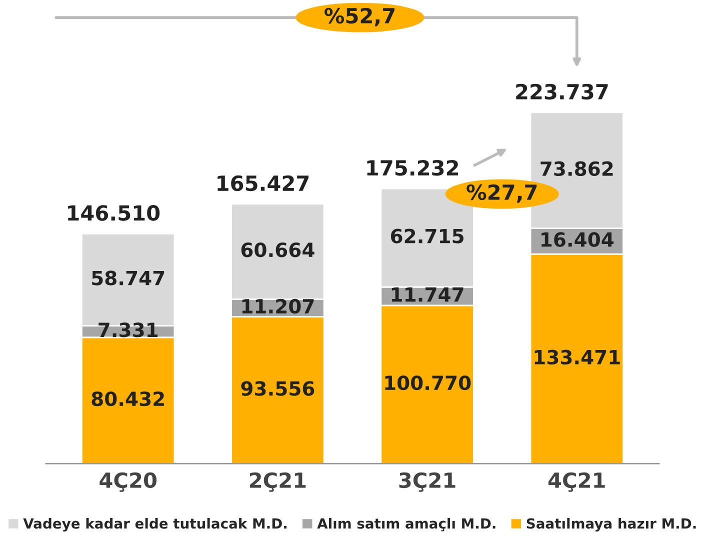 The image size is (705, 536). What do you see at coordinates (427, 236) in the screenshot?
I see `data-label: 62.715` at bounding box center [427, 236].